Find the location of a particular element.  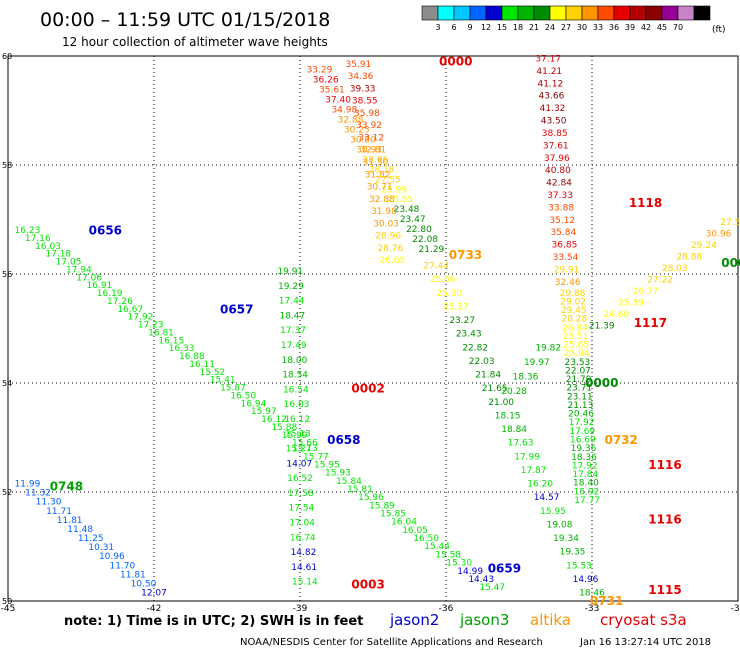

wave-height-label: 16.15 is located at coordinates (171, 341).